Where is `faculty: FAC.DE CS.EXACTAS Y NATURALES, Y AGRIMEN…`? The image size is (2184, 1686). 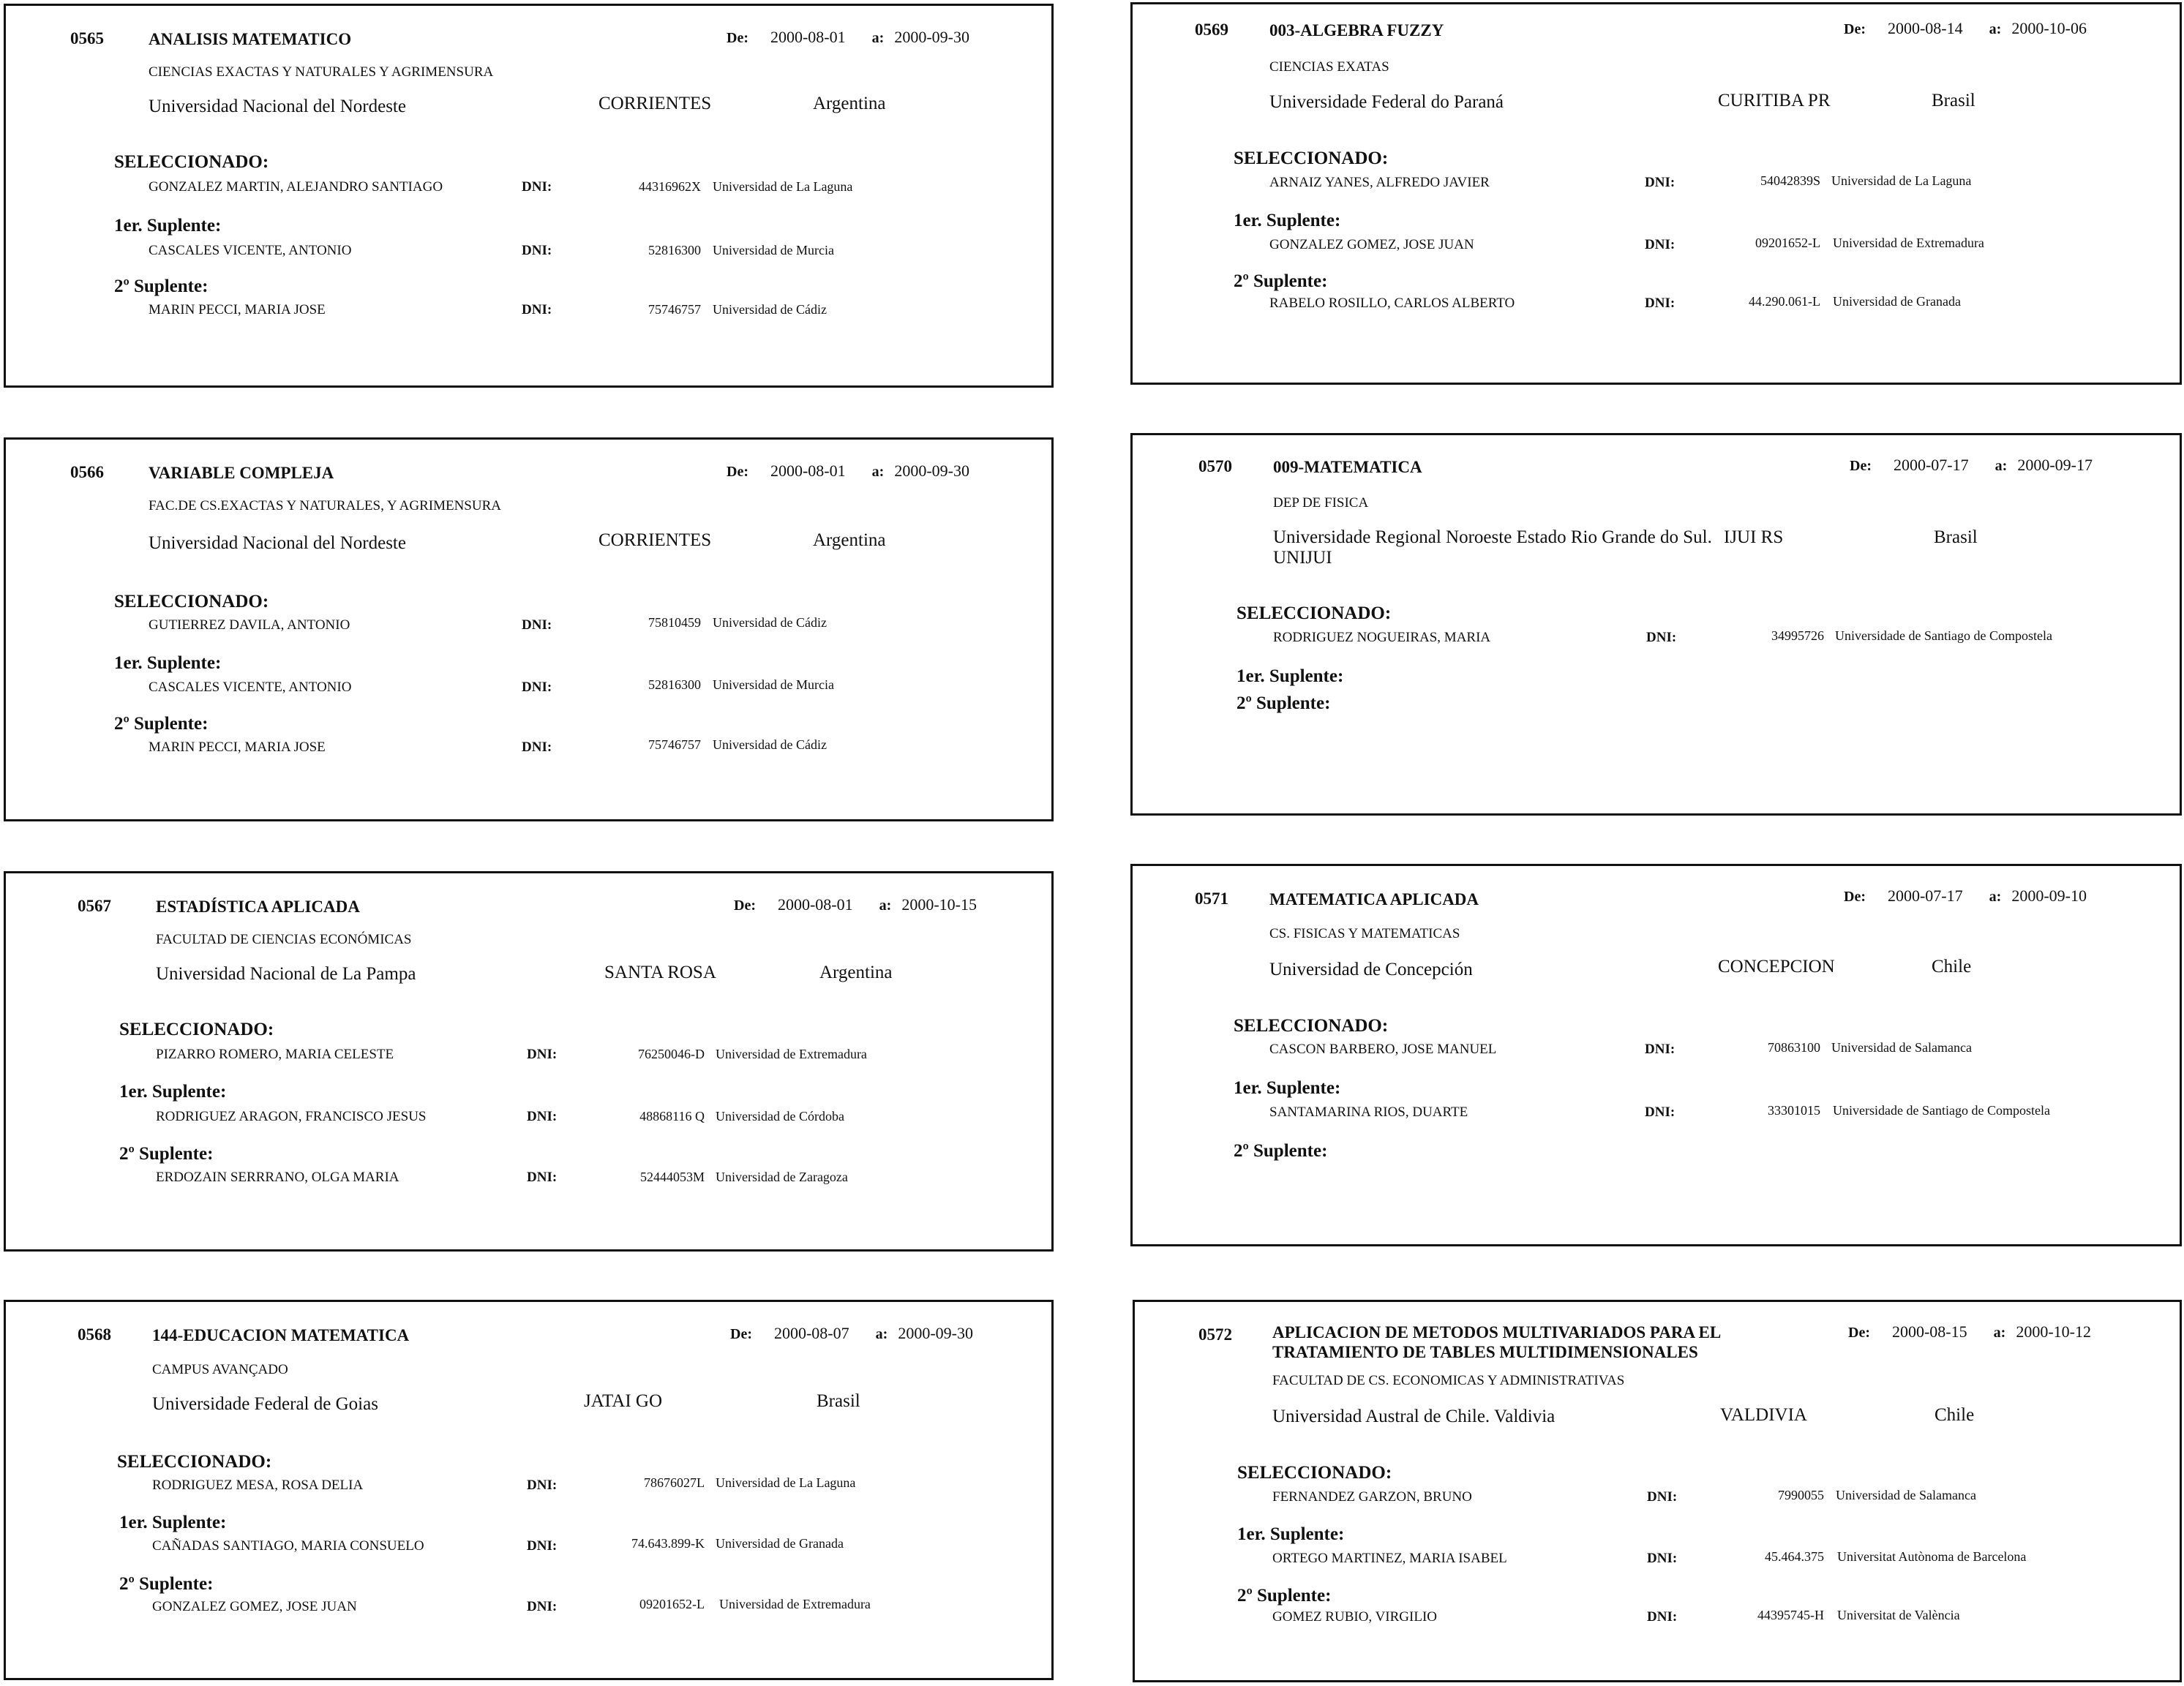
faculty: FAC.DE CS.EXACTAS Y NATURALES, Y AGRIMEN… is located at coordinates (325, 505).